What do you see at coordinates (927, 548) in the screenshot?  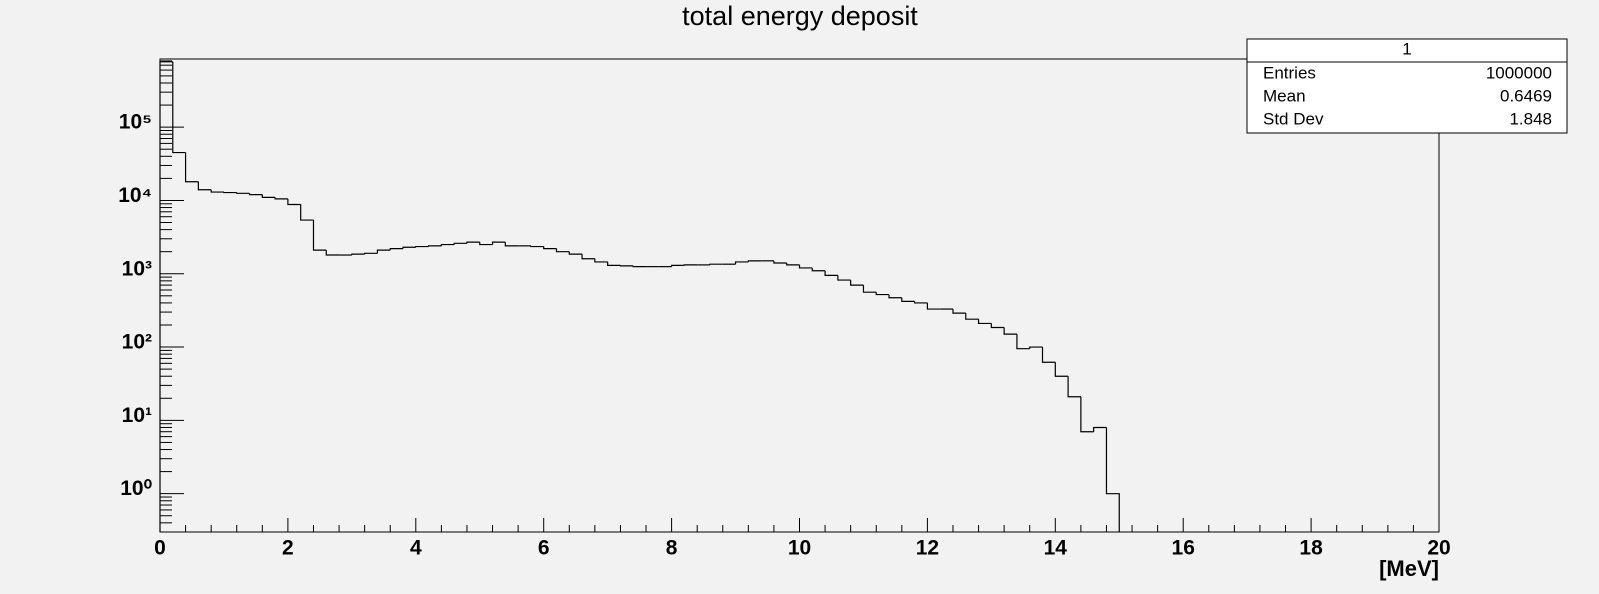 I see `x-tick-label: 12` at bounding box center [927, 548].